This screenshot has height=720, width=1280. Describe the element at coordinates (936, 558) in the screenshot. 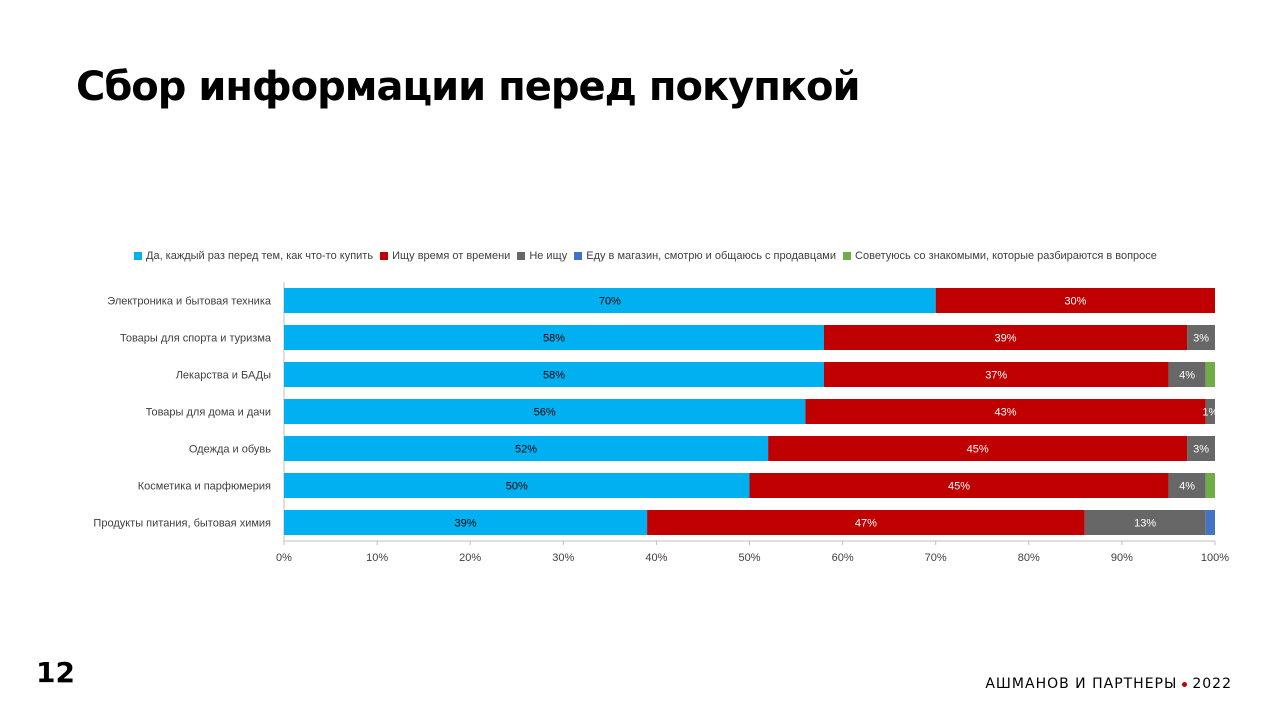

I see `x-tick-label: 70%` at that location.